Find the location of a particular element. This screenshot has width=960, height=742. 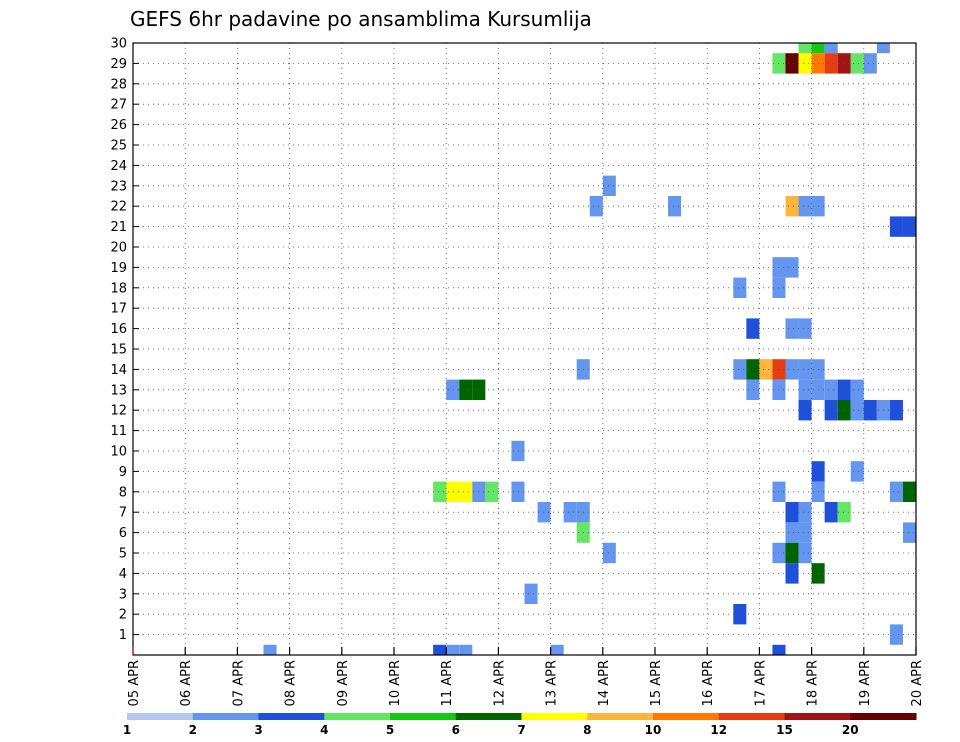

y-tick-label: 13 is located at coordinates (118, 390).